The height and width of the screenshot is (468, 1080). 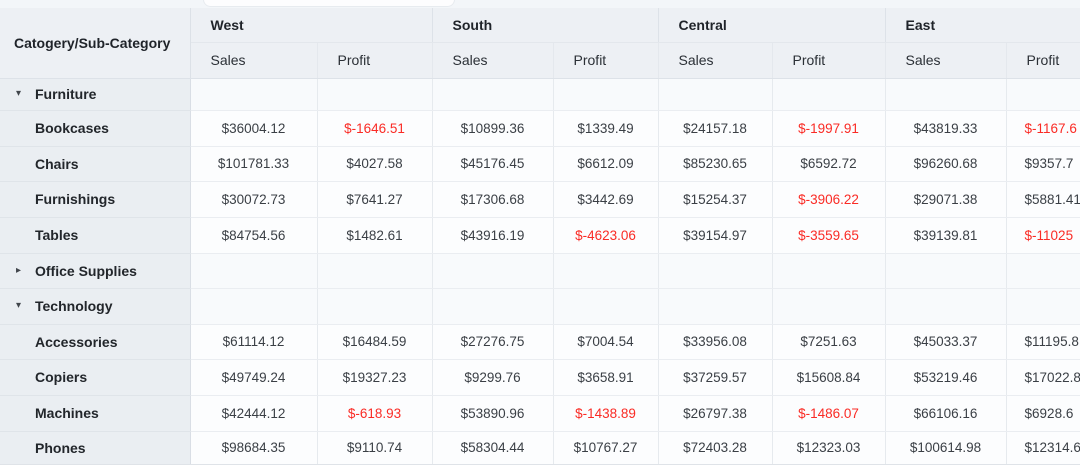 I want to click on region-header-central: Central, so click(x=772, y=25).